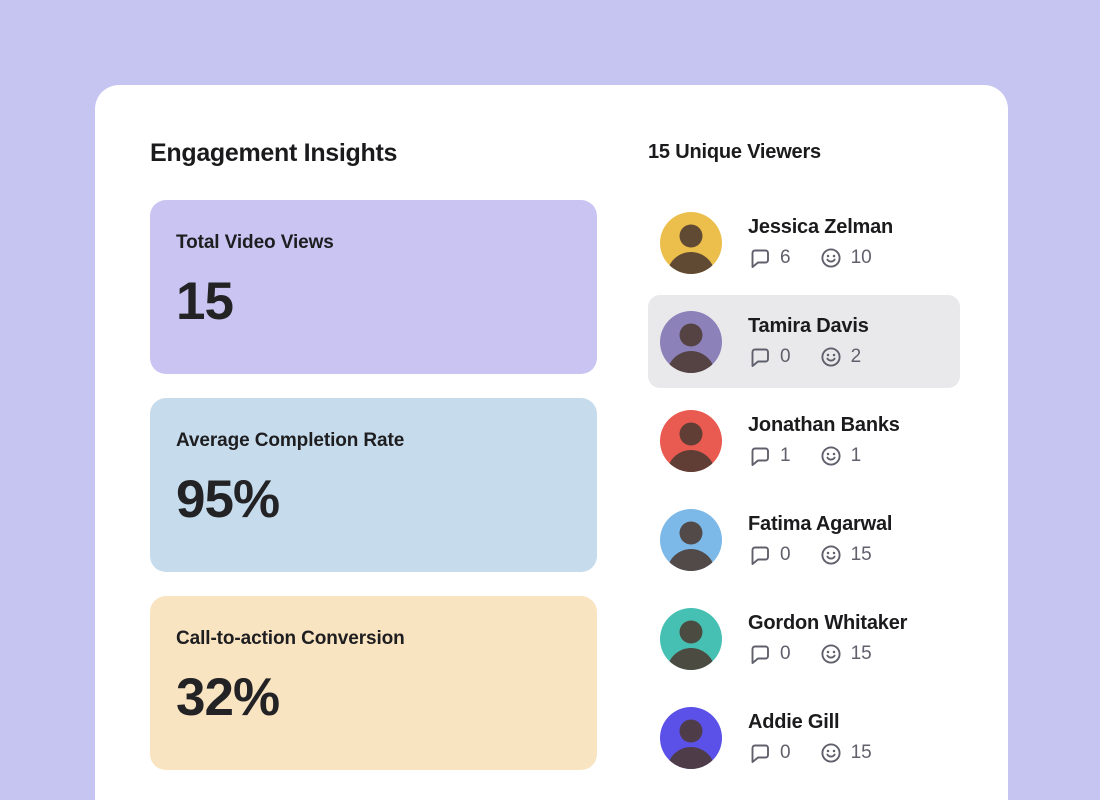  What do you see at coordinates (228, 499) in the screenshot?
I see `stat-value: 95%` at bounding box center [228, 499].